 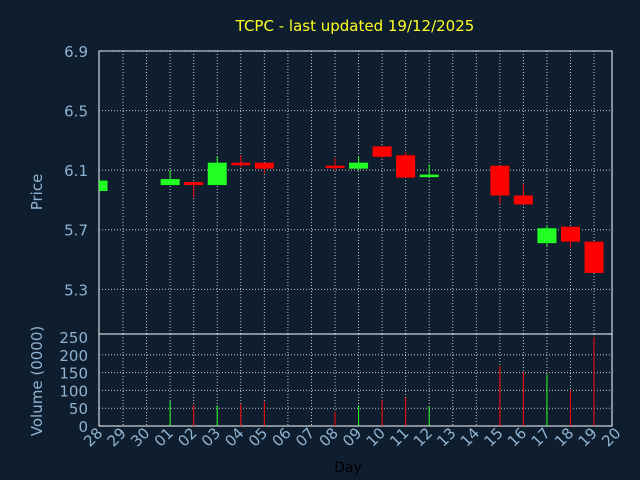 I want to click on volume-axis-label: Volume (0000), so click(x=37, y=381).